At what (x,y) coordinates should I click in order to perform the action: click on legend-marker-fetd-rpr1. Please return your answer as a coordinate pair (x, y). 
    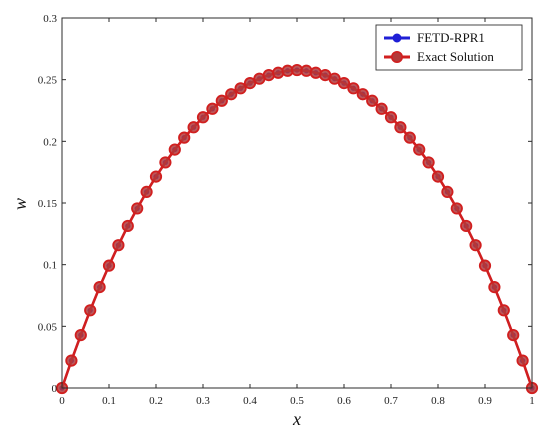
    Looking at the image, I should click on (397, 38).